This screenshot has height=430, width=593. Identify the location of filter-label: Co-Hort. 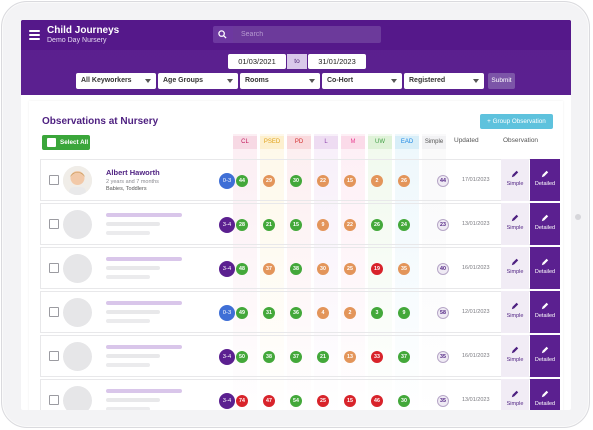
(340, 80).